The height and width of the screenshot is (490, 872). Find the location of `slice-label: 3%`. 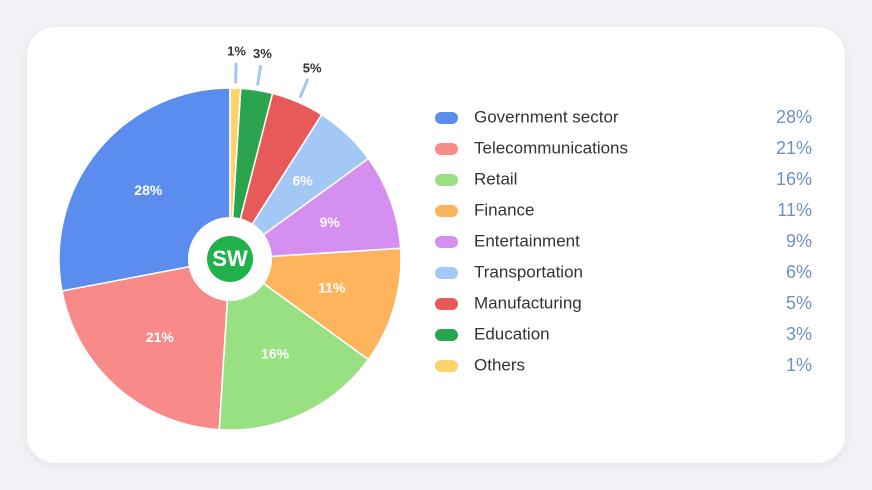

slice-label: 3% is located at coordinates (262, 53).